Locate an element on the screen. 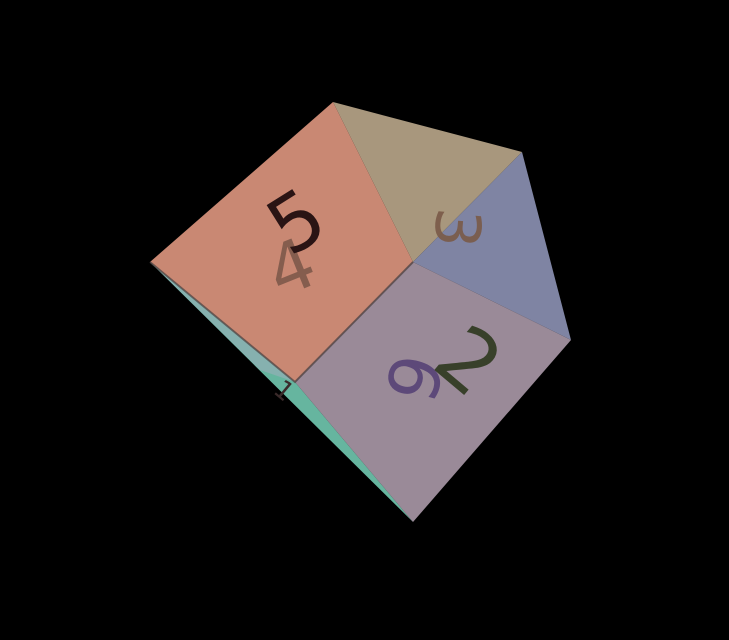 The width and height of the screenshot is (729, 640). cube-face-bottom-left is located at coordinates (281, 392).